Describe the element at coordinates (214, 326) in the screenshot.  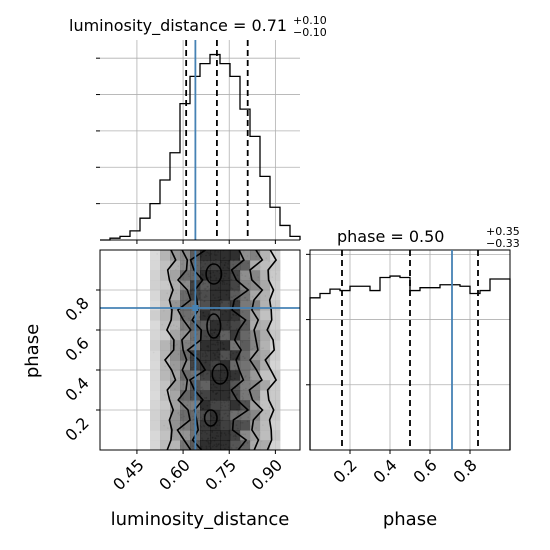
I see `joint-contour-blob` at that location.